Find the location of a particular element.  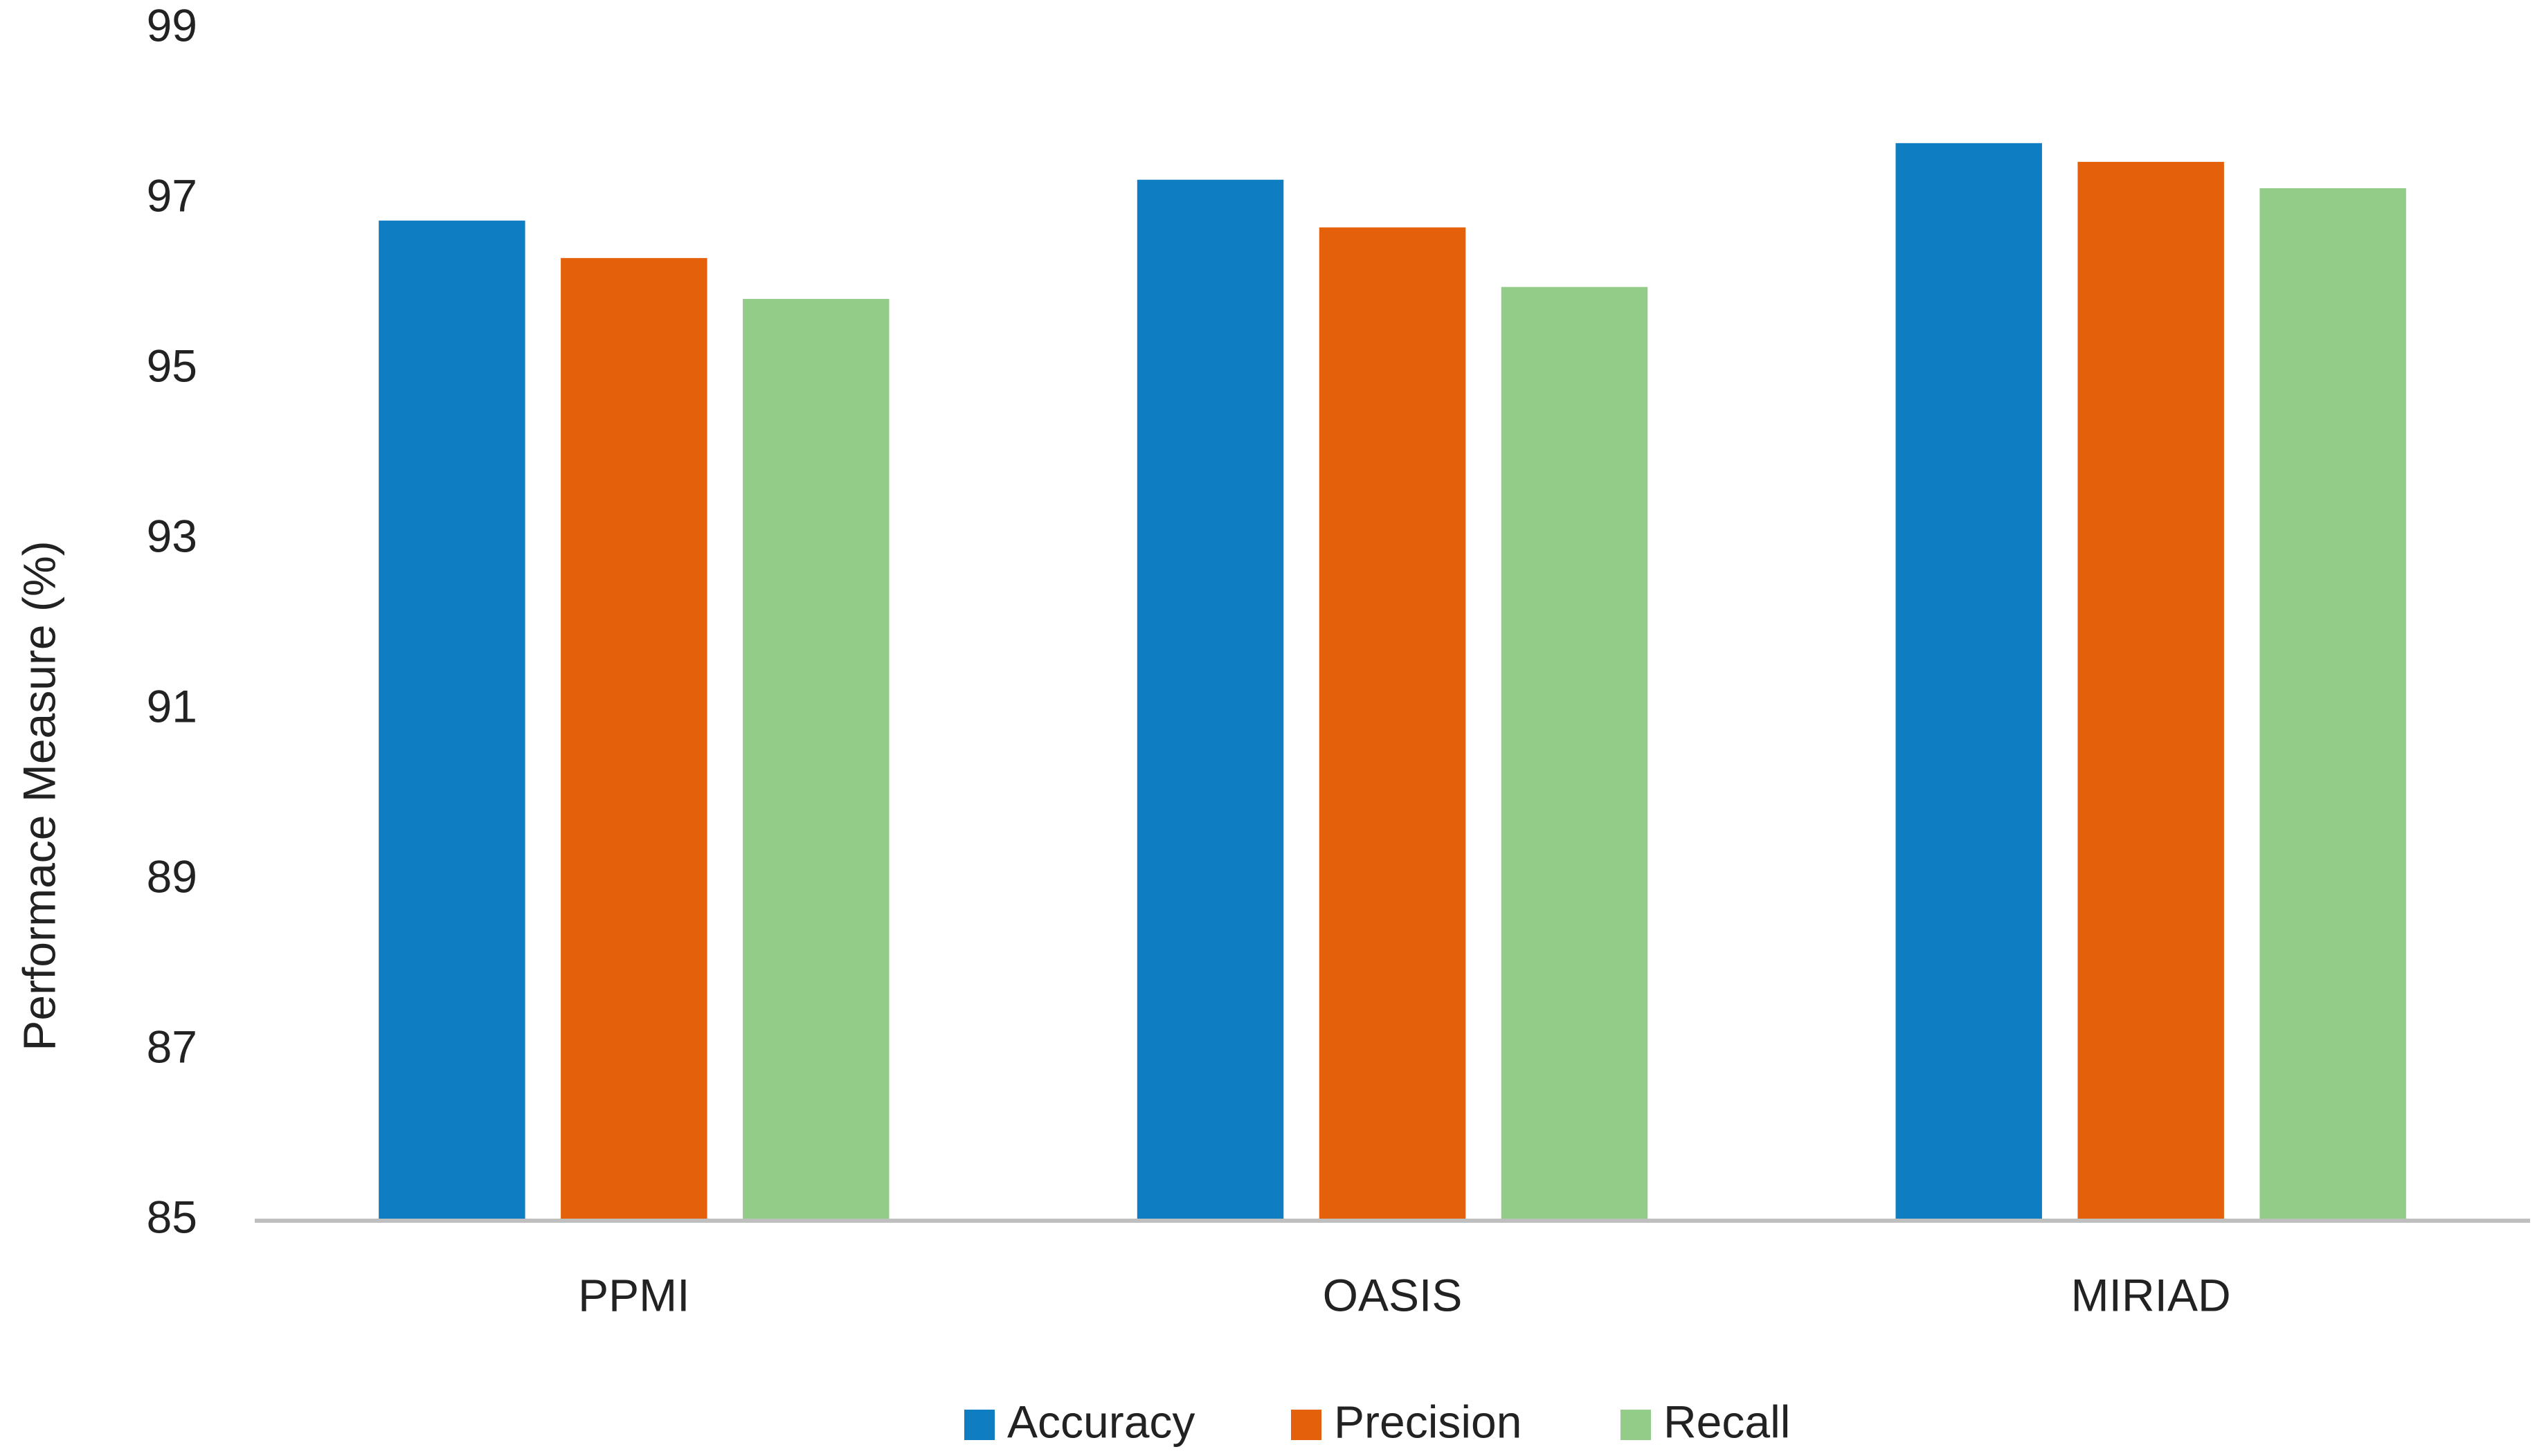

legend-label: Precision is located at coordinates (1428, 1422).